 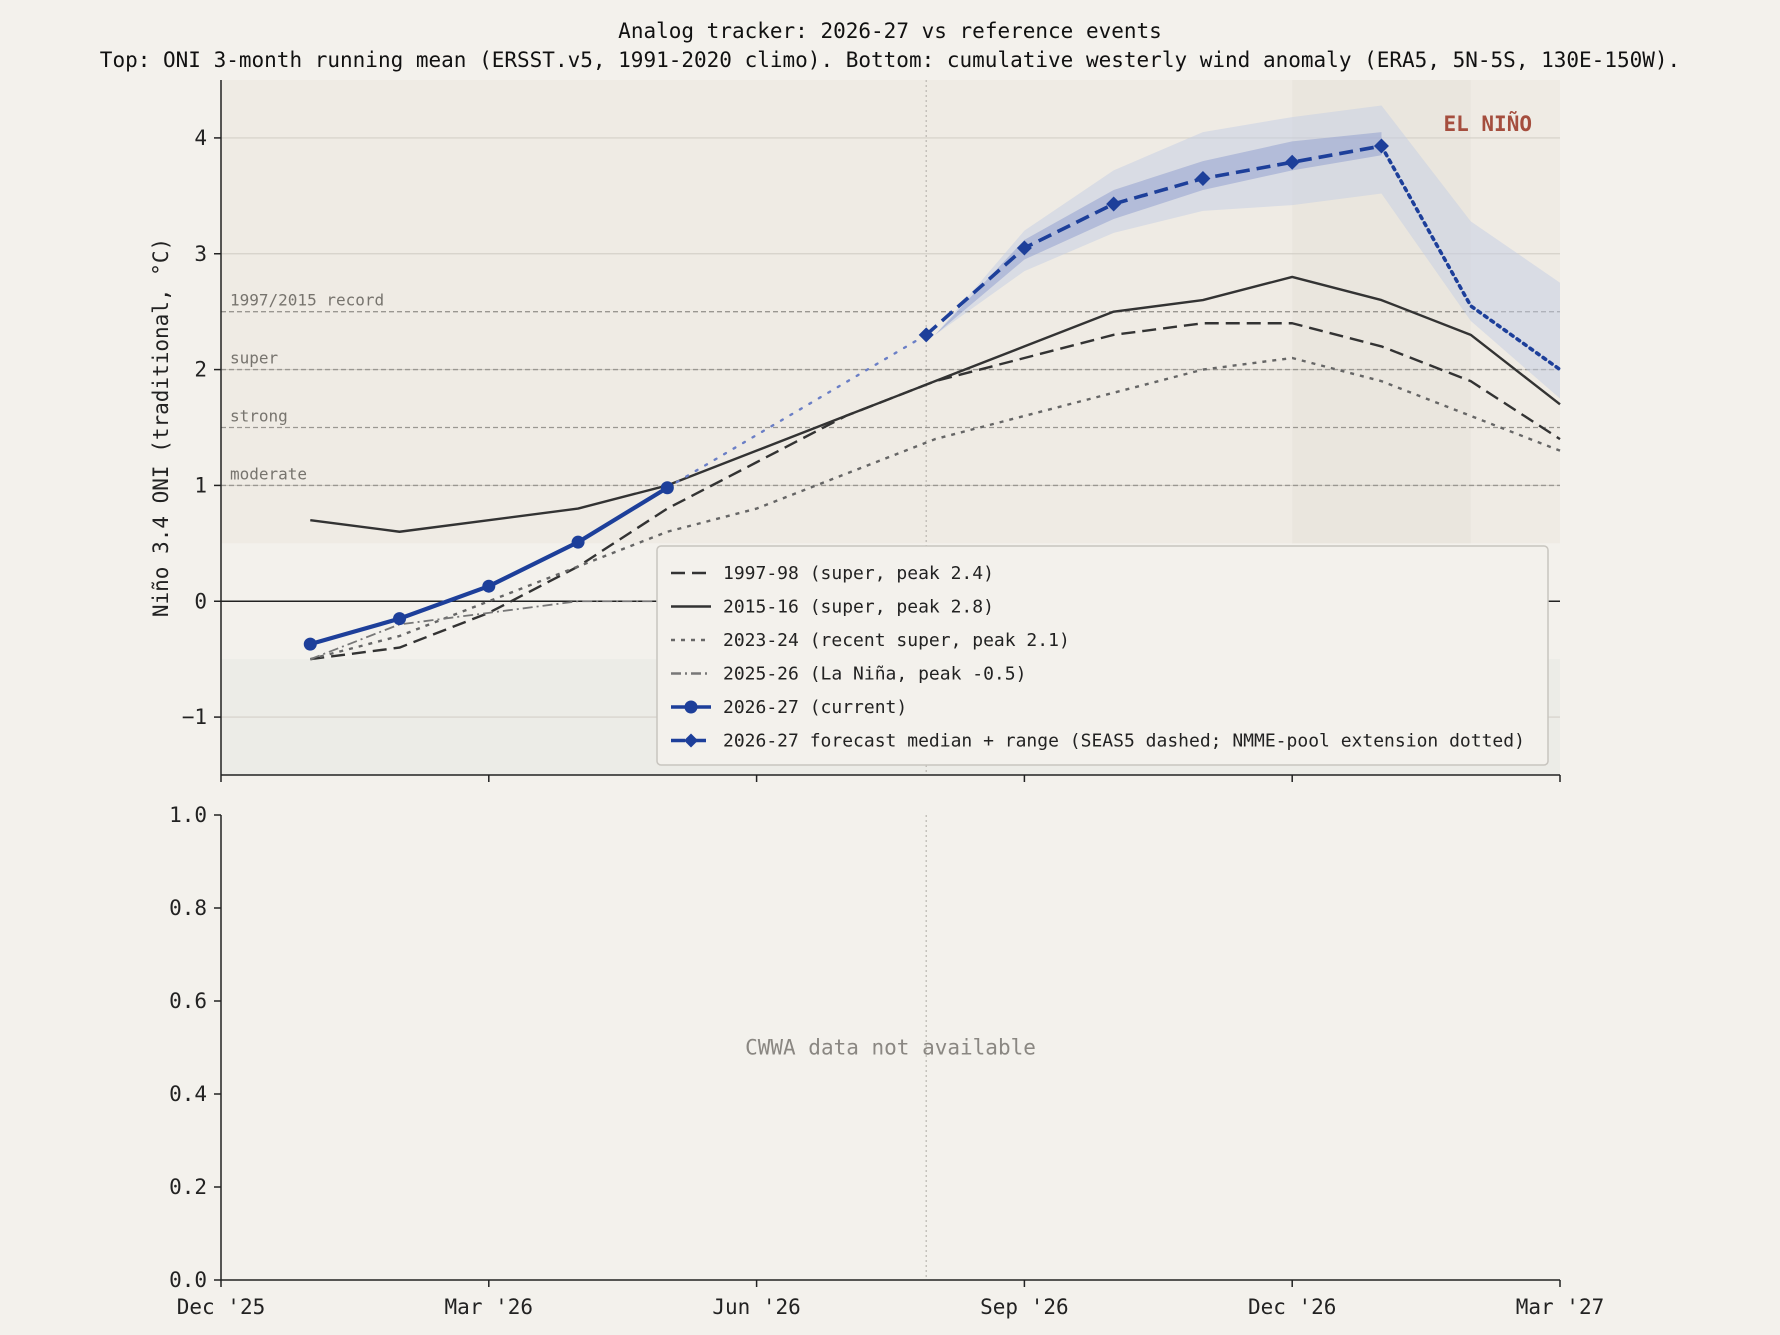 What do you see at coordinates (815, 707) in the screenshot?
I see `legend-label: 2026-27 (current)` at bounding box center [815, 707].